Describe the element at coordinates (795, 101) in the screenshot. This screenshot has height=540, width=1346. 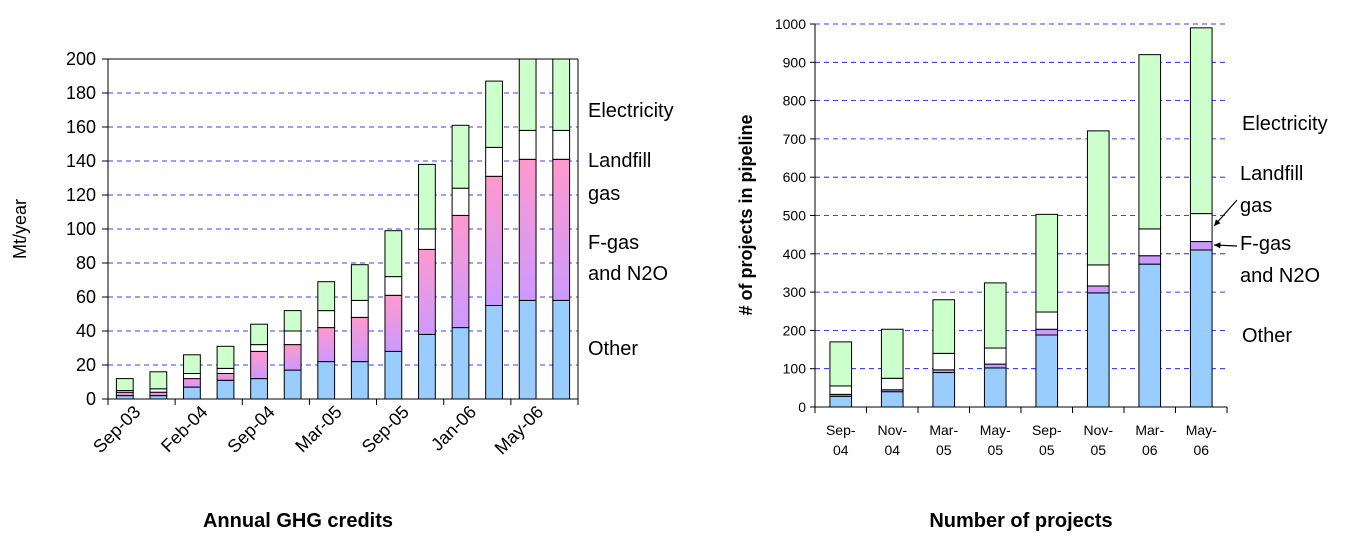
I see `y-tick-label: 800` at that location.